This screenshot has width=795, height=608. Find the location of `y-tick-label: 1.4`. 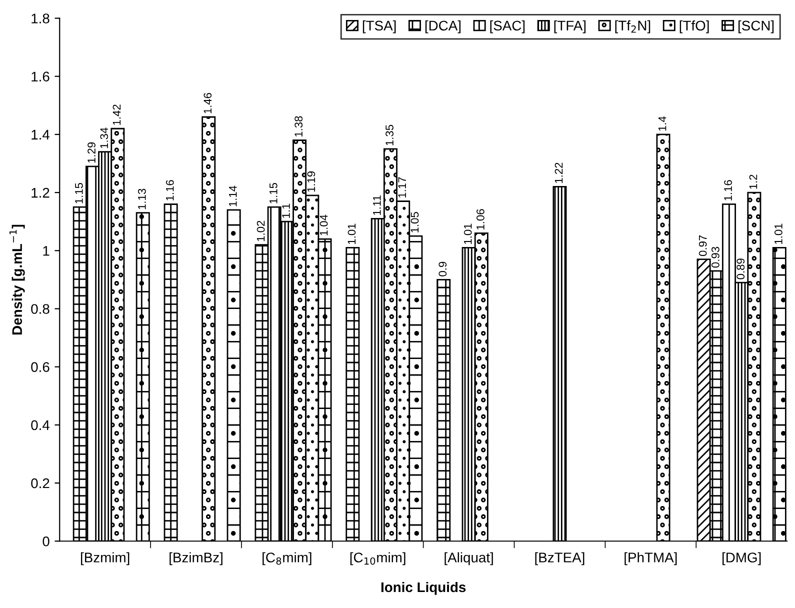

y-tick-label: 1.4 is located at coordinates (41, 135).